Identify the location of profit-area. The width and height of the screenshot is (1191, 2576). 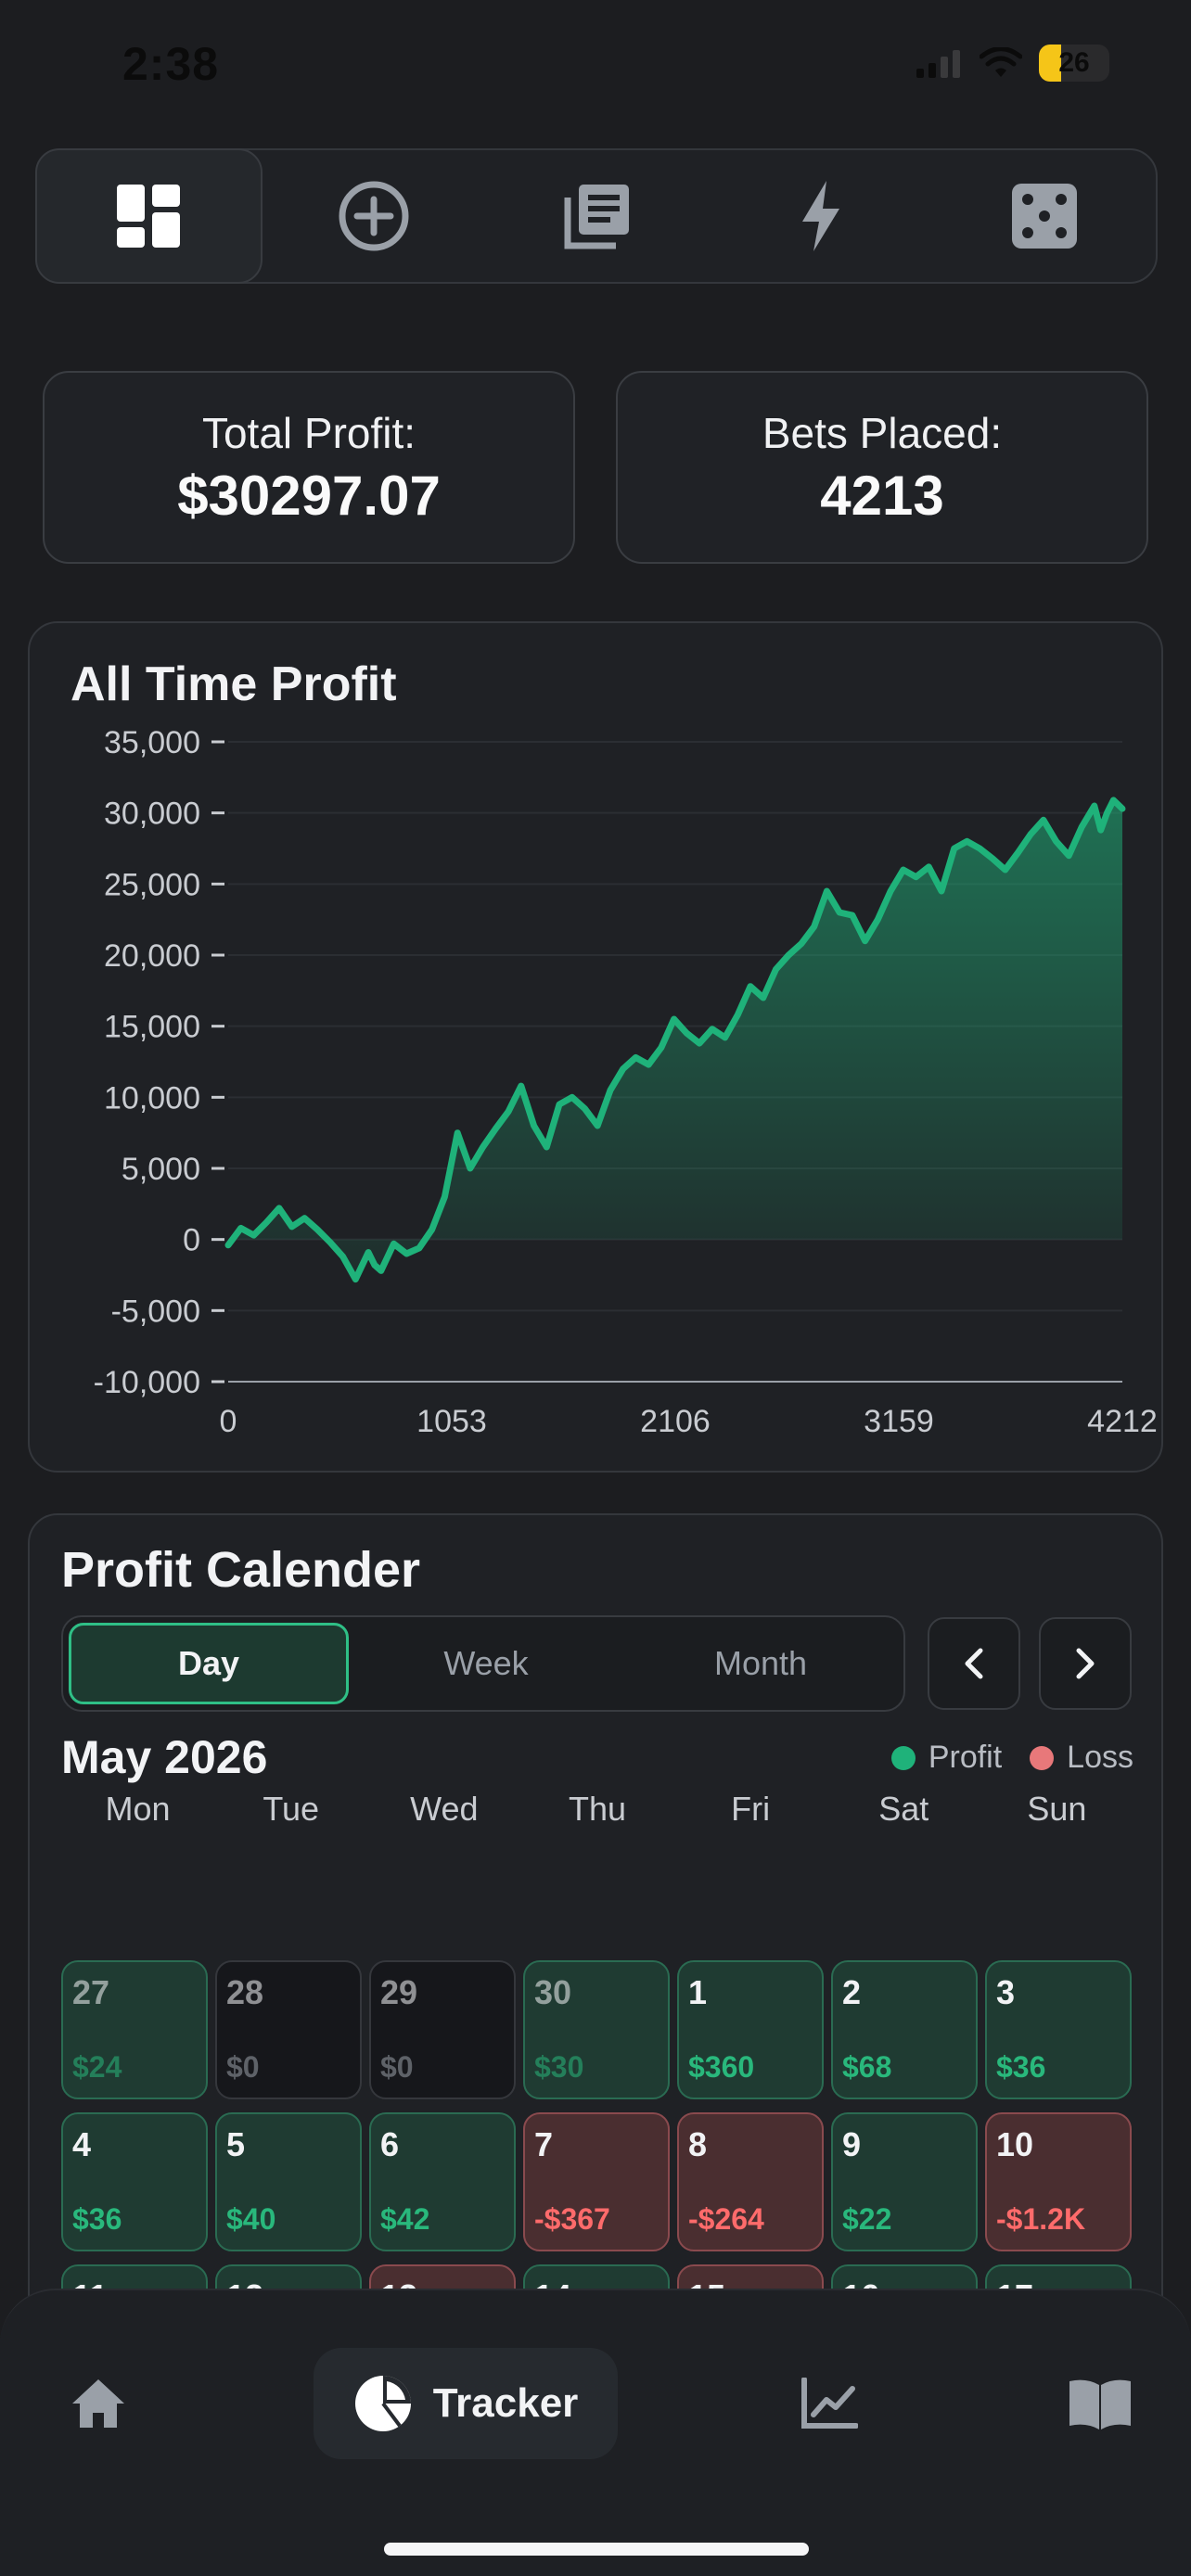
(675, 1039).